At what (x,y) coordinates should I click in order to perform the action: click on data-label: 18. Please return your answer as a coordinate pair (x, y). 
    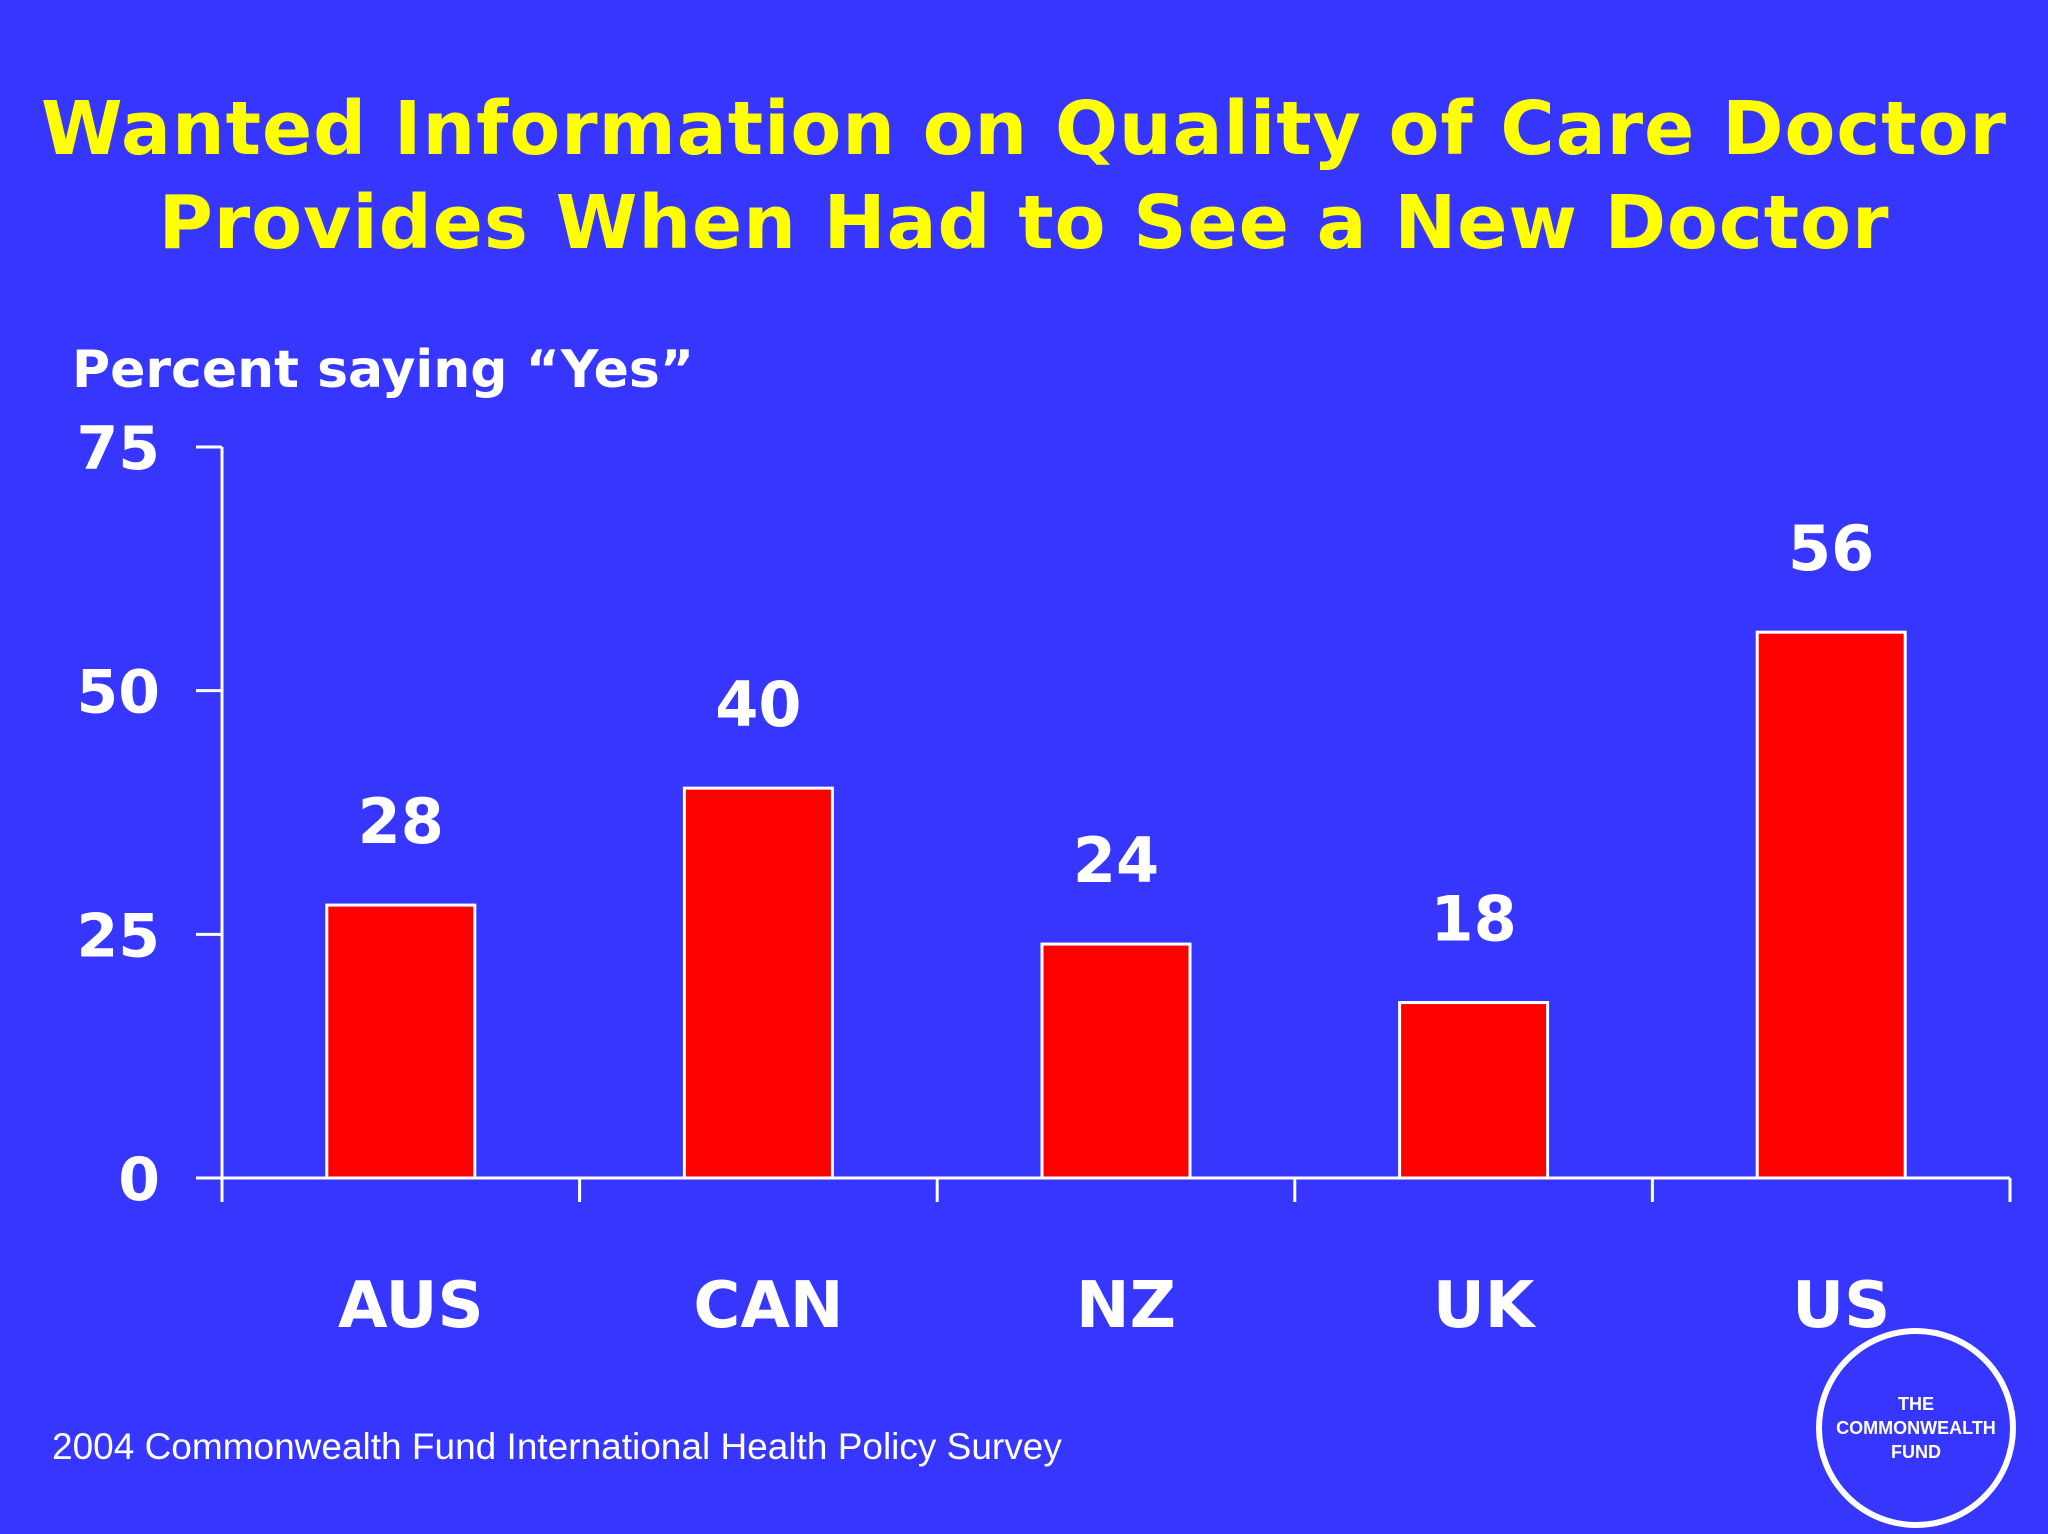
    Looking at the image, I should click on (1473, 919).